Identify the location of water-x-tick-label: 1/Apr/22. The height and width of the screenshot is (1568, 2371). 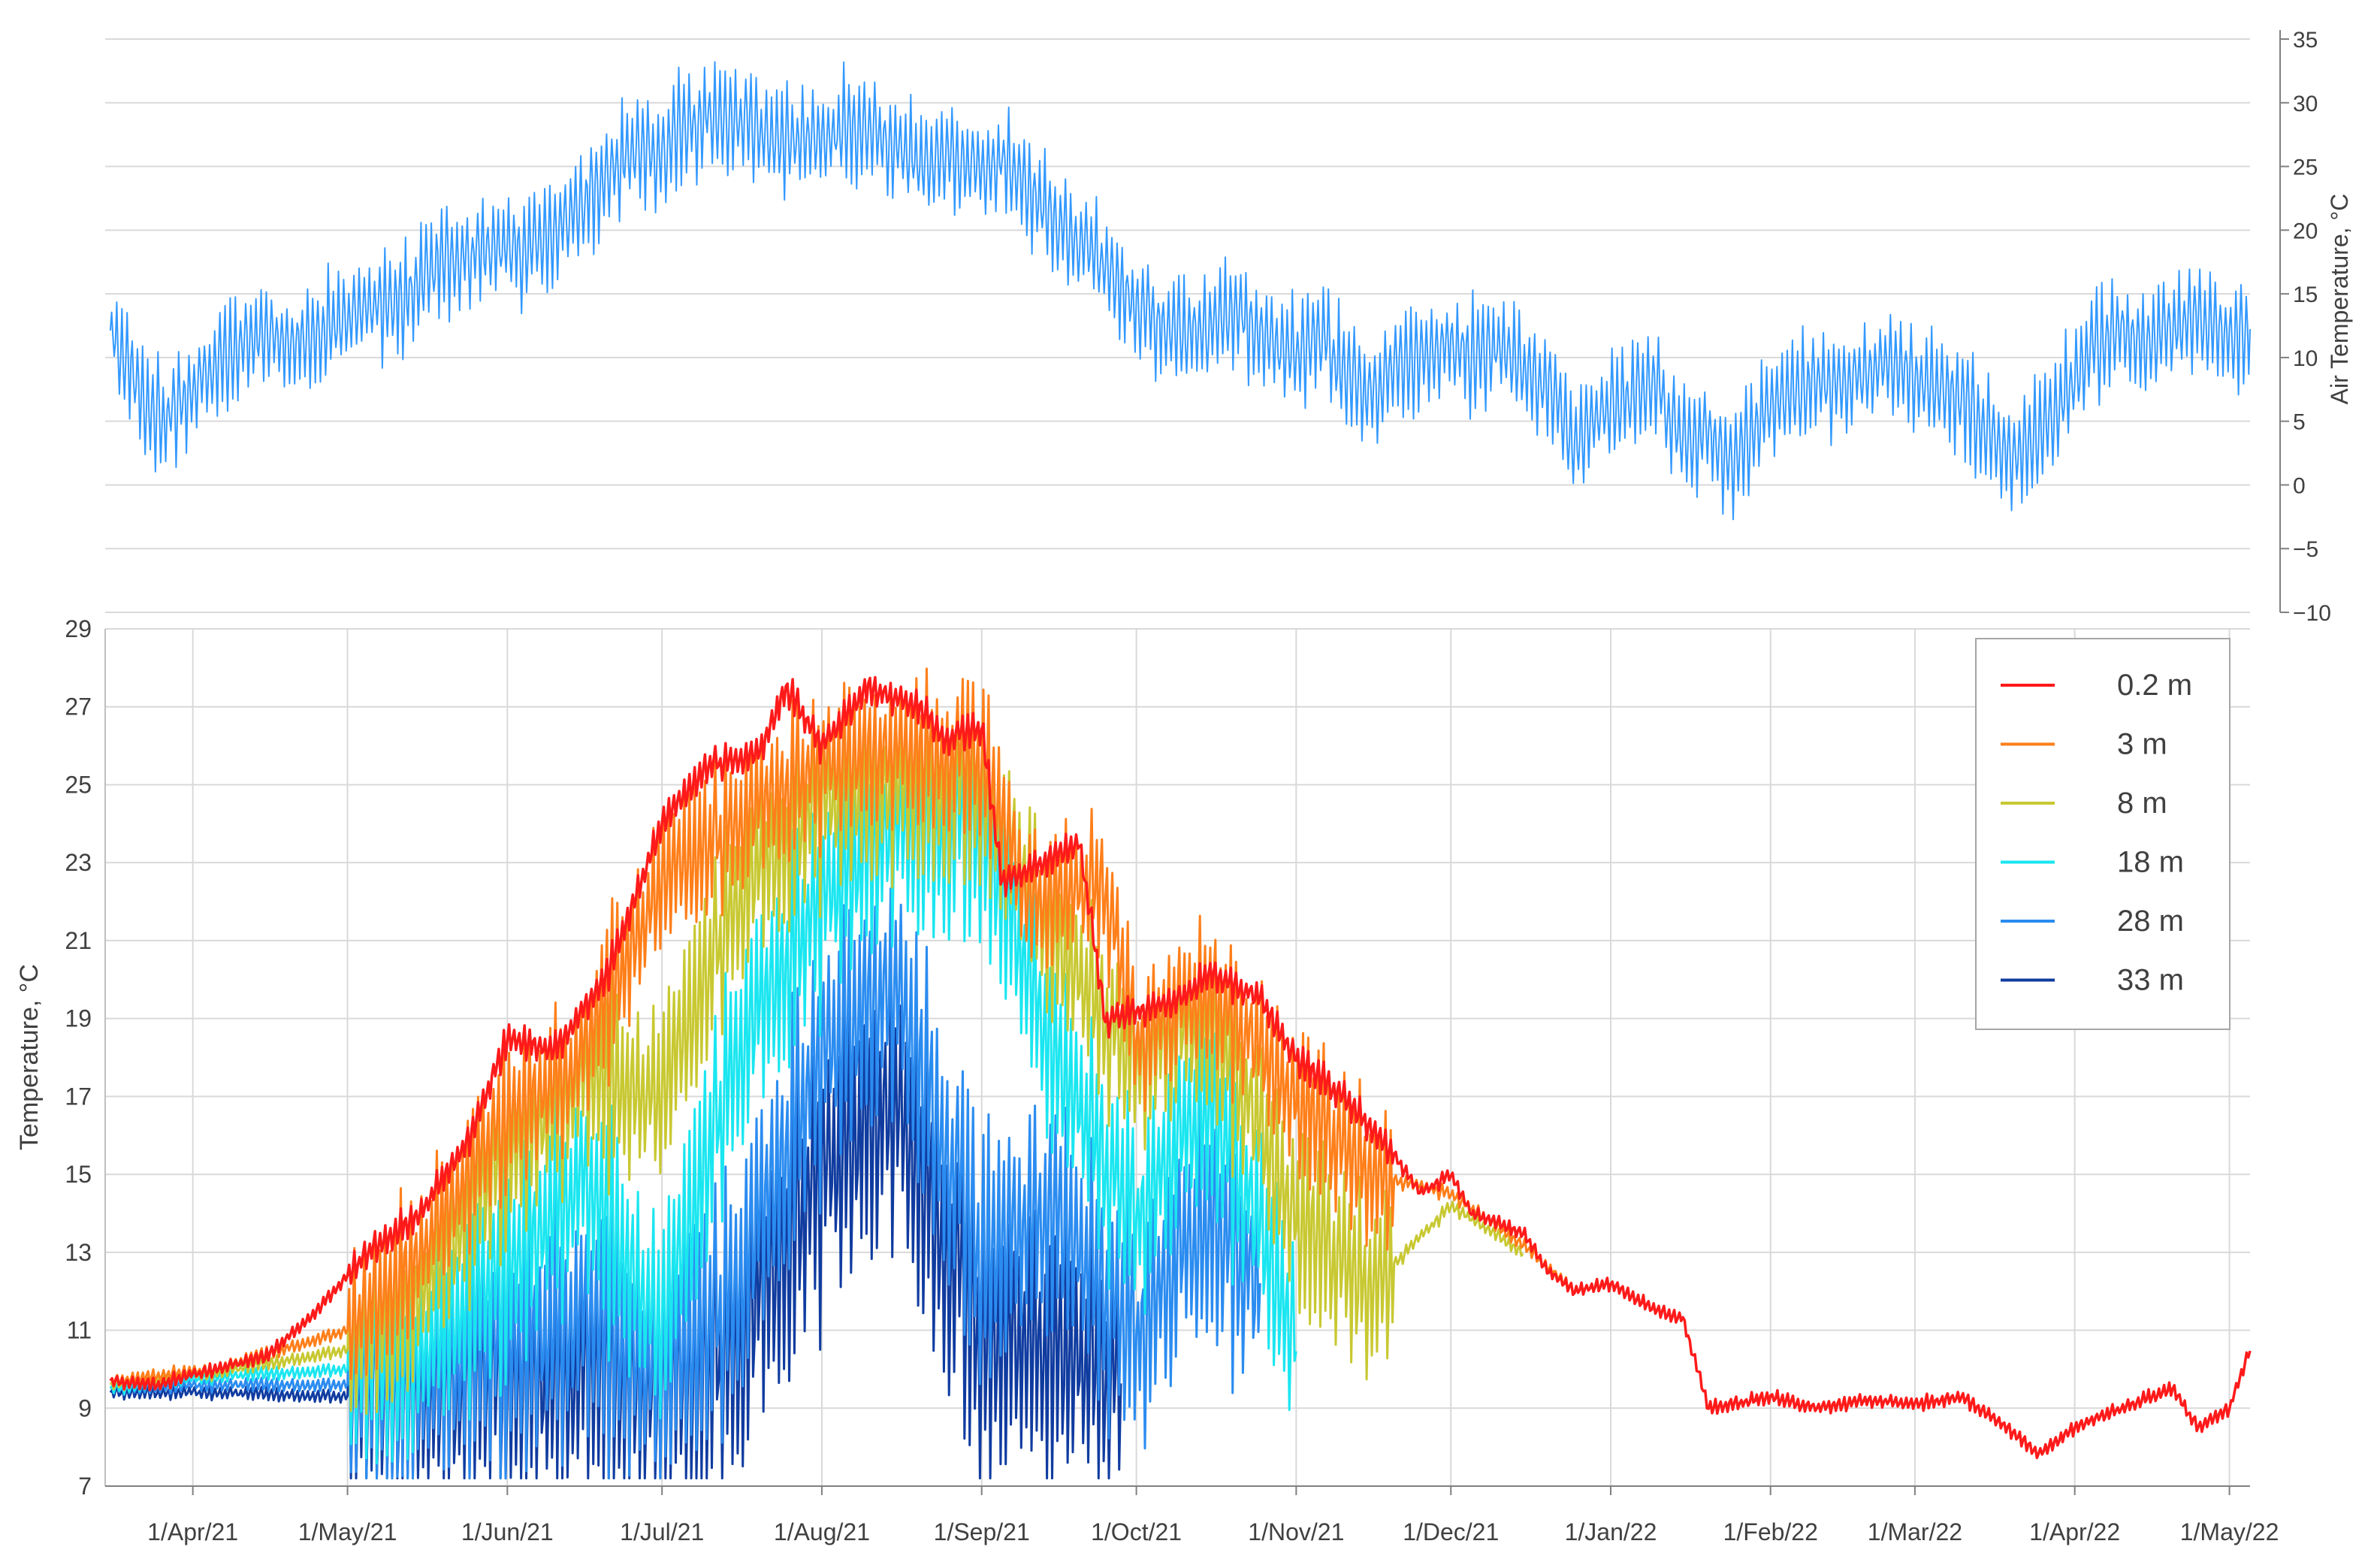
(2074, 1531).